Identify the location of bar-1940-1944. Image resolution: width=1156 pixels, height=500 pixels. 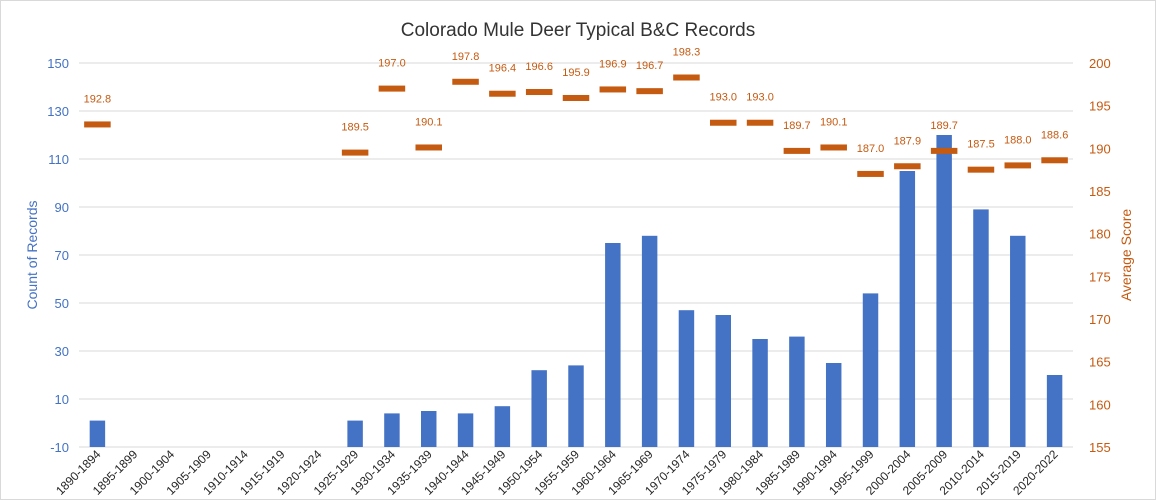
(465, 430).